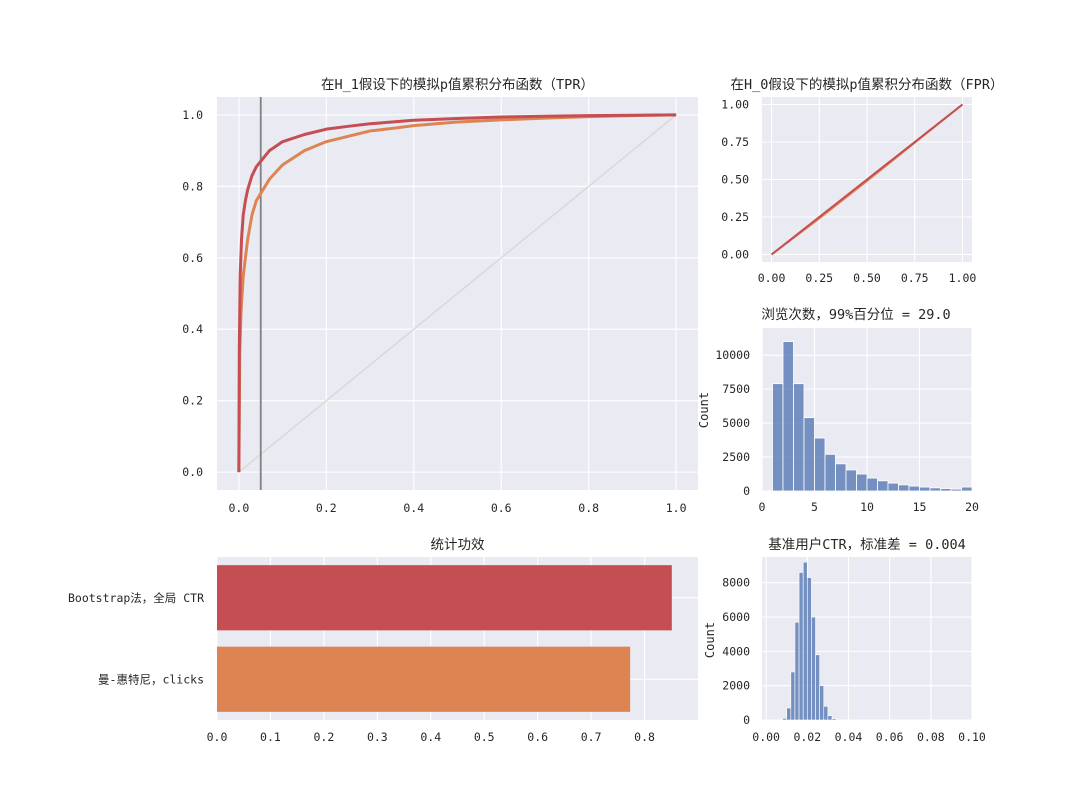  I want to click on x-tick-label: 0.25, so click(819, 278).